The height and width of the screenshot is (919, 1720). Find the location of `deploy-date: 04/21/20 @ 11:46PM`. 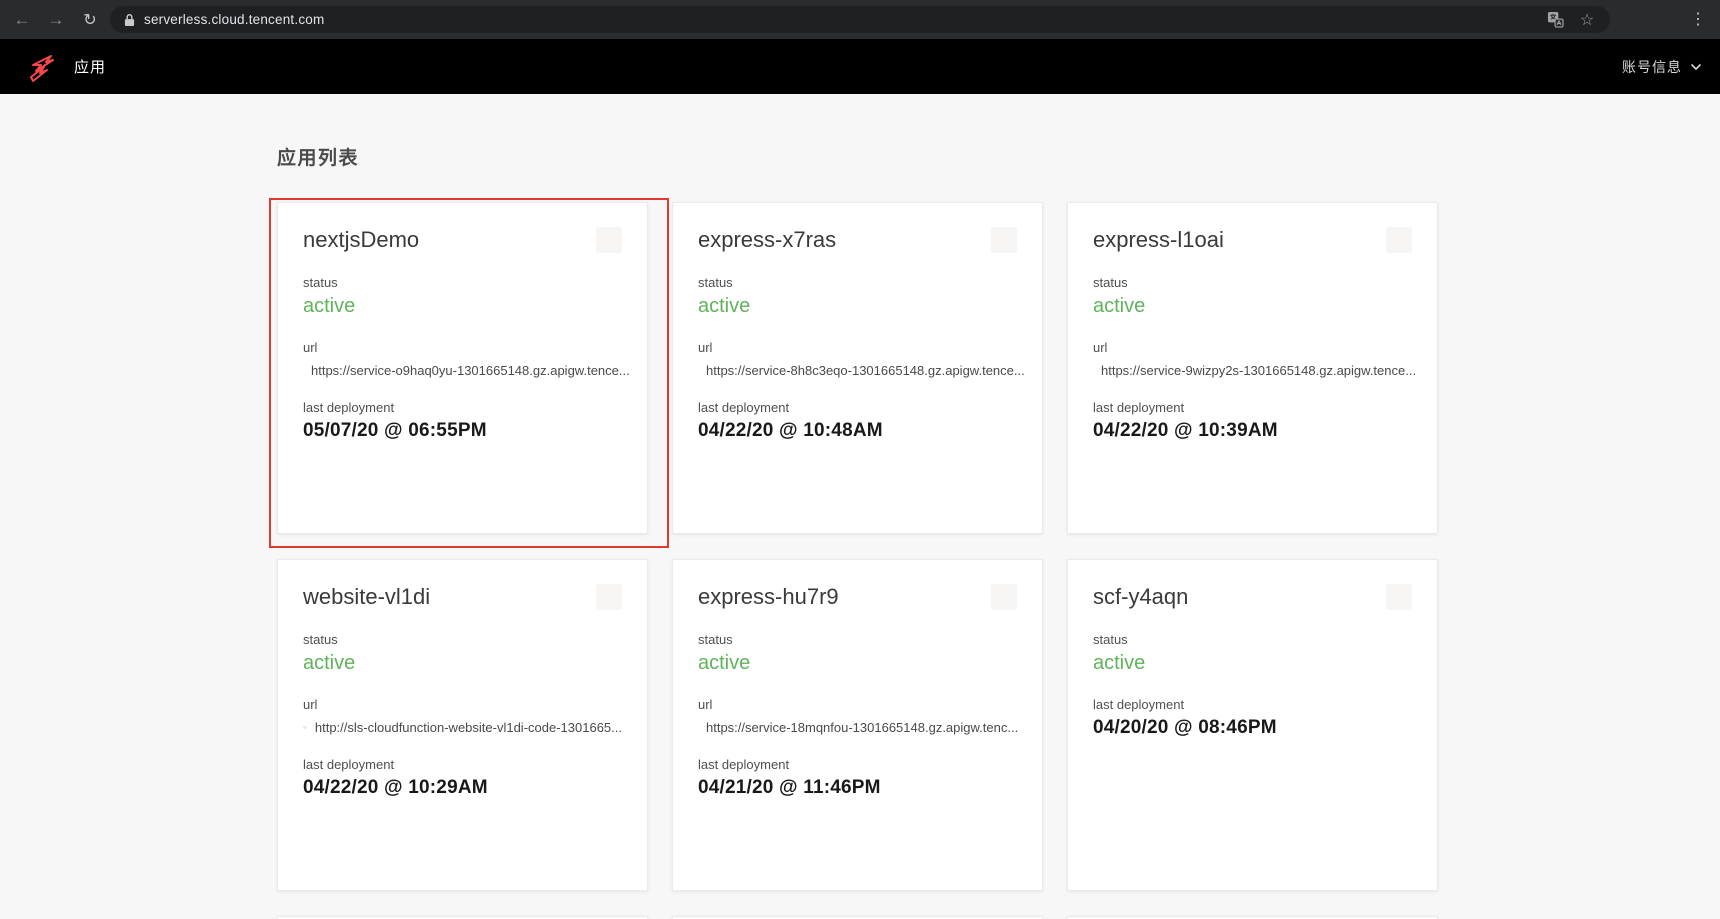

deploy-date: 04/21/20 @ 11:46PM is located at coordinates (789, 787).